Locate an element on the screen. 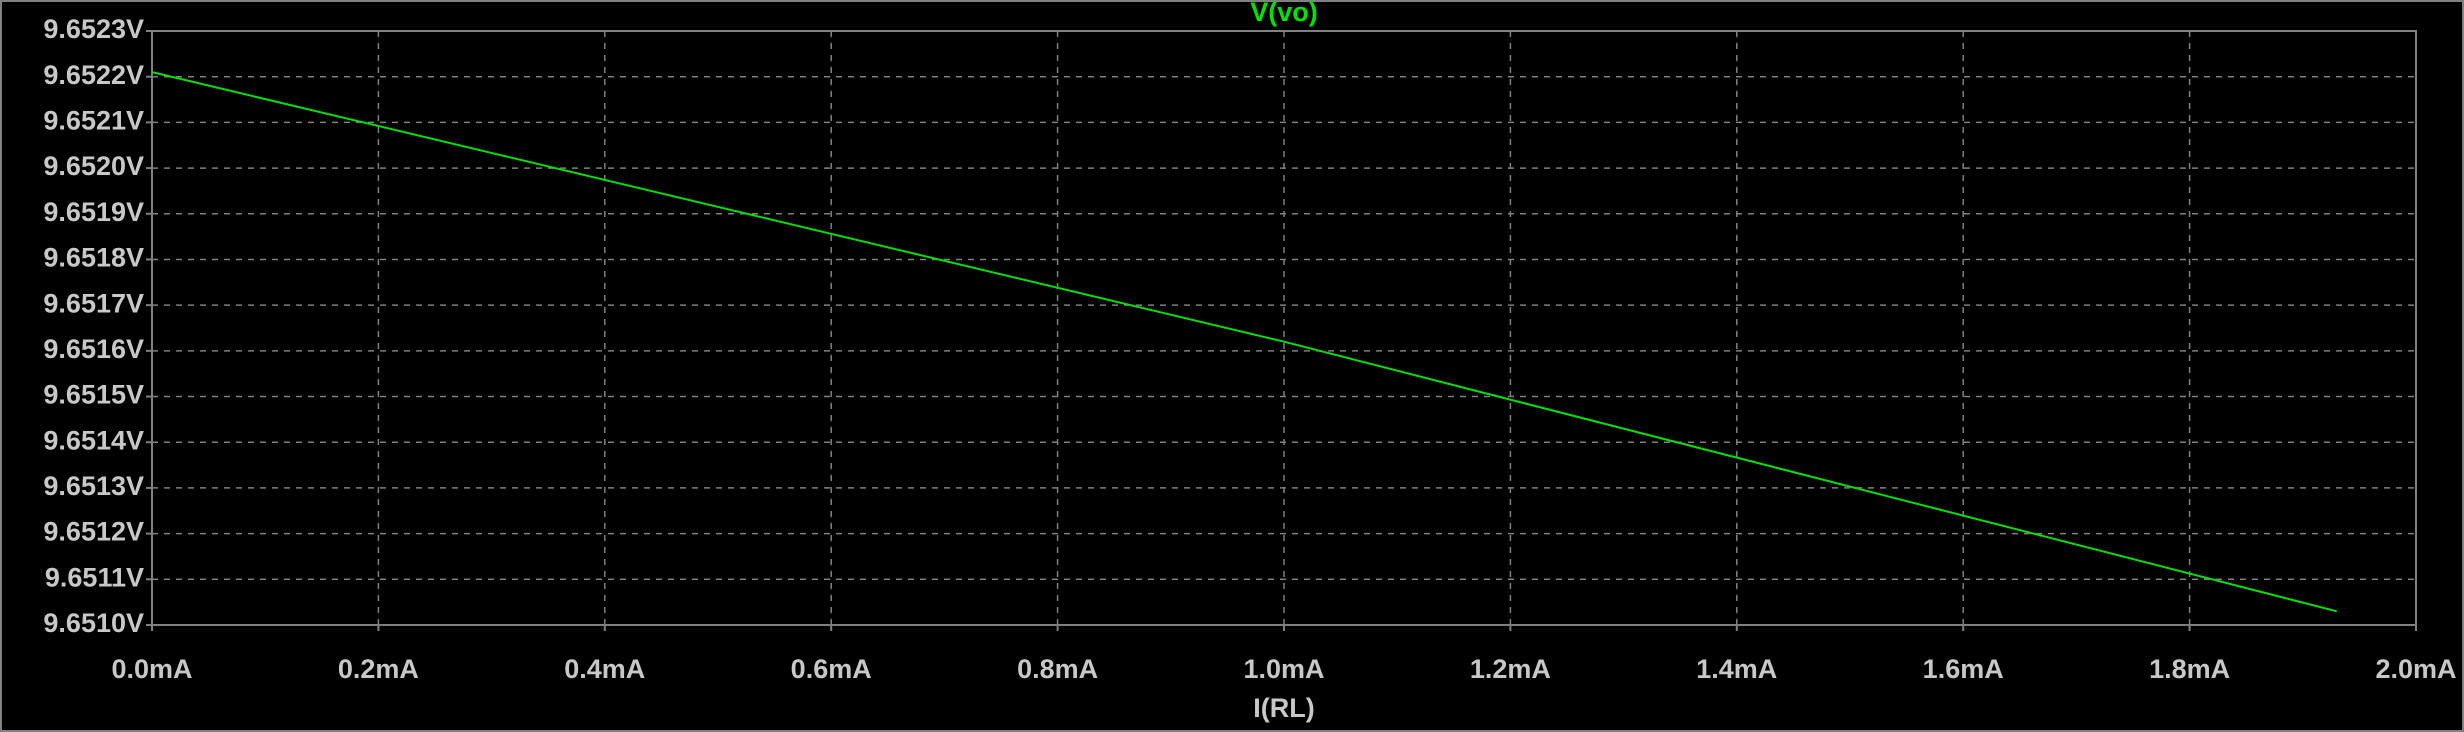 This screenshot has height=732, width=2464. x-tick-label: 0.0mA is located at coordinates (151, 669).